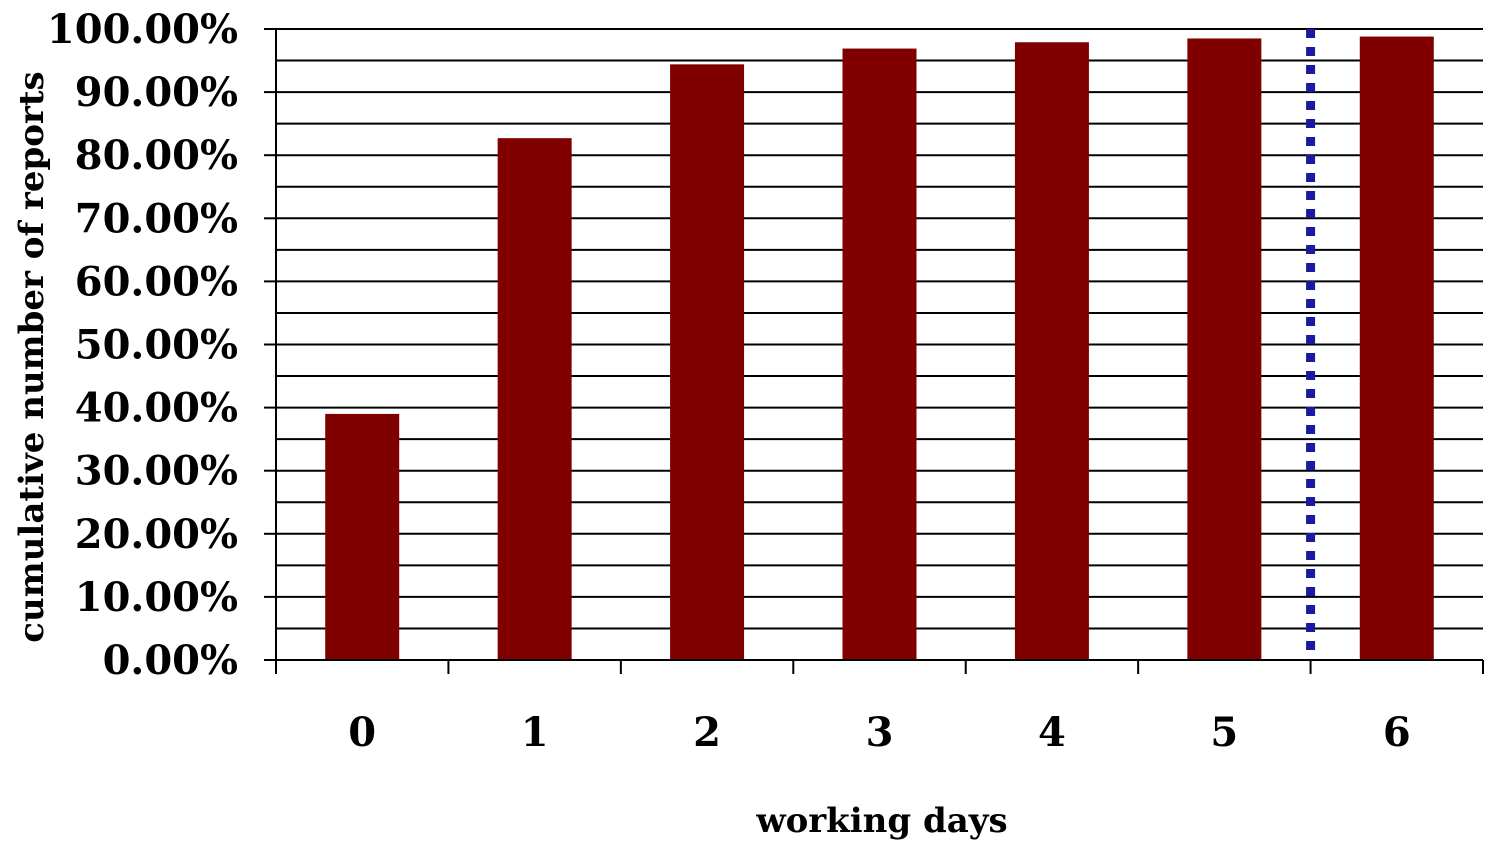 The height and width of the screenshot is (842, 1485). I want to click on x-tick-label: 1, so click(535, 732).